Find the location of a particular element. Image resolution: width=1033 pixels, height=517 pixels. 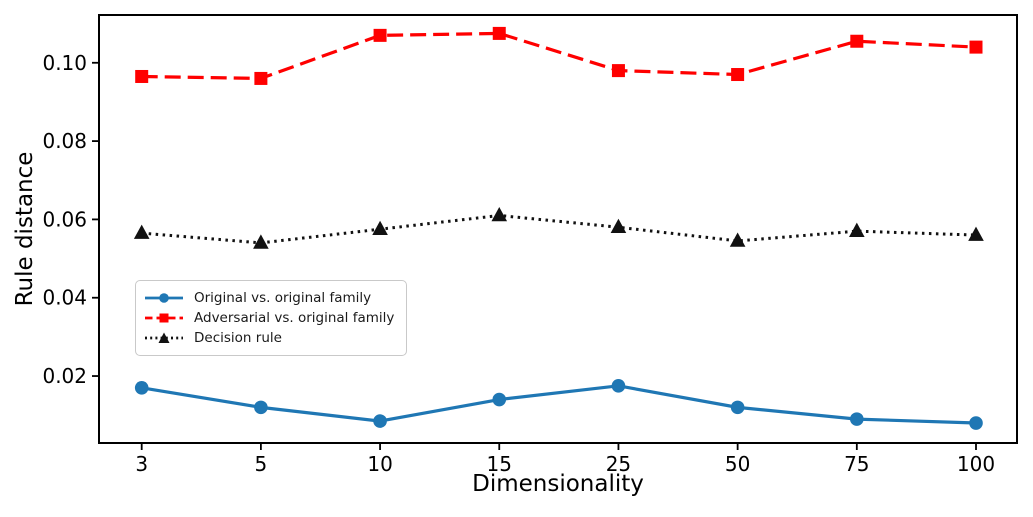

series-square is located at coordinates (559, 55).